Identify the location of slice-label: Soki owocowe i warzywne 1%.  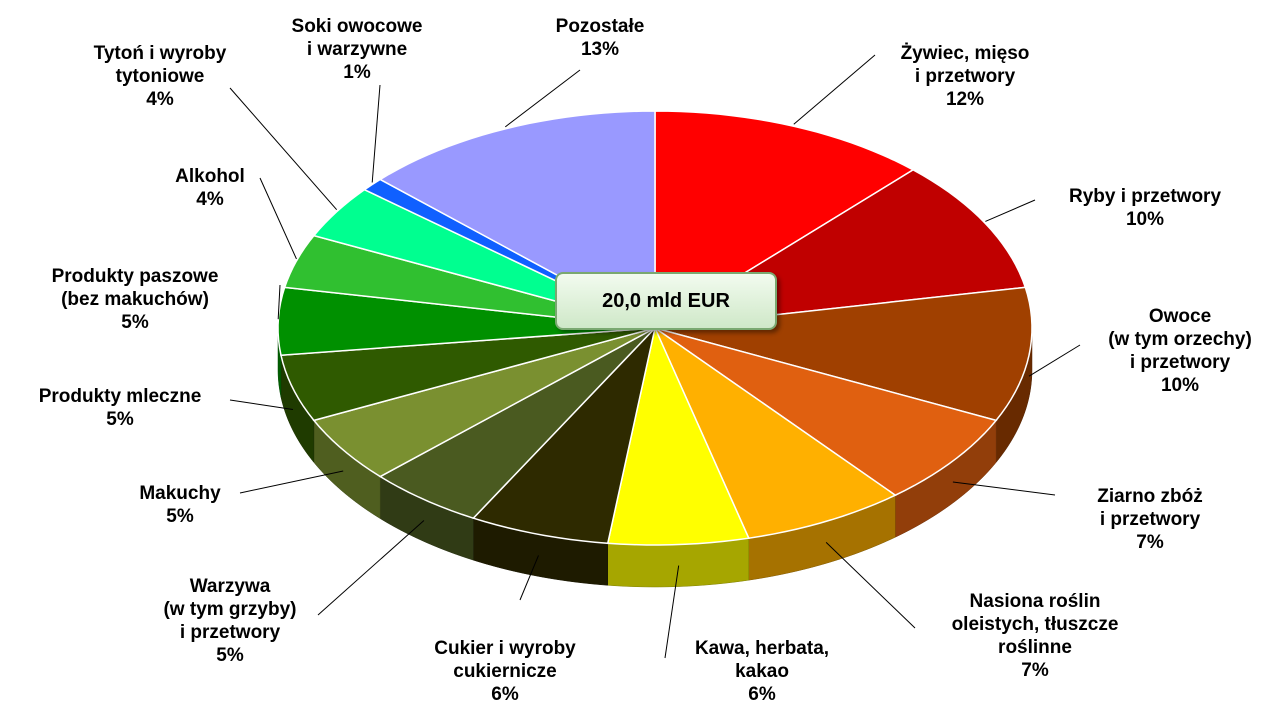
(357, 49).